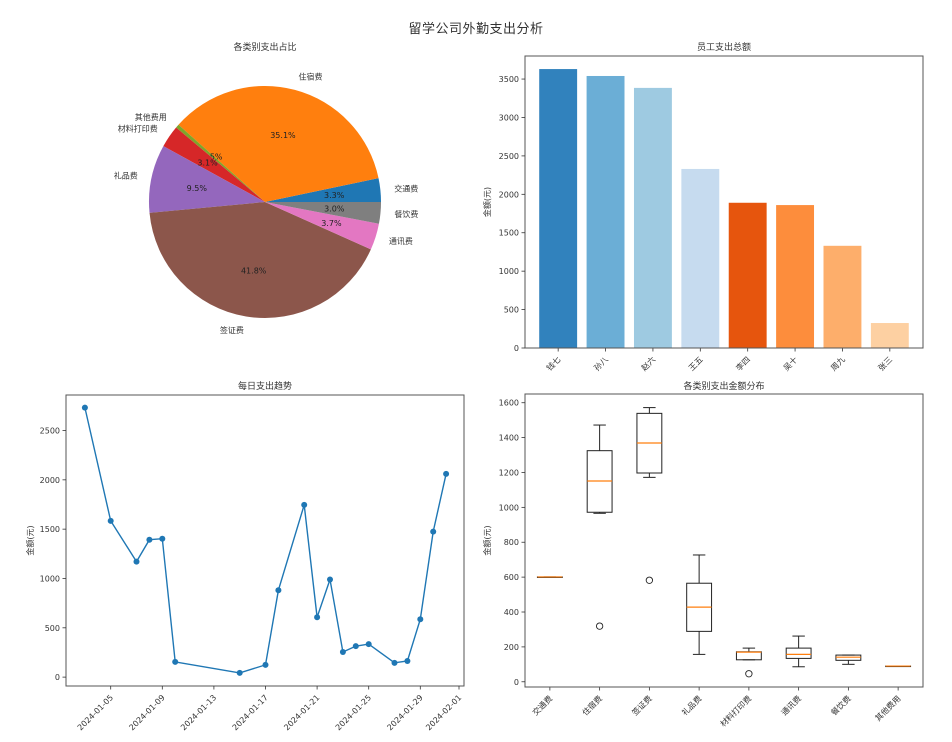 Image resolution: width=952 pixels, height=742 pixels. Describe the element at coordinates (487, 540) in the screenshot. I see `box-plot-ylabel: 金额(元)` at that location.